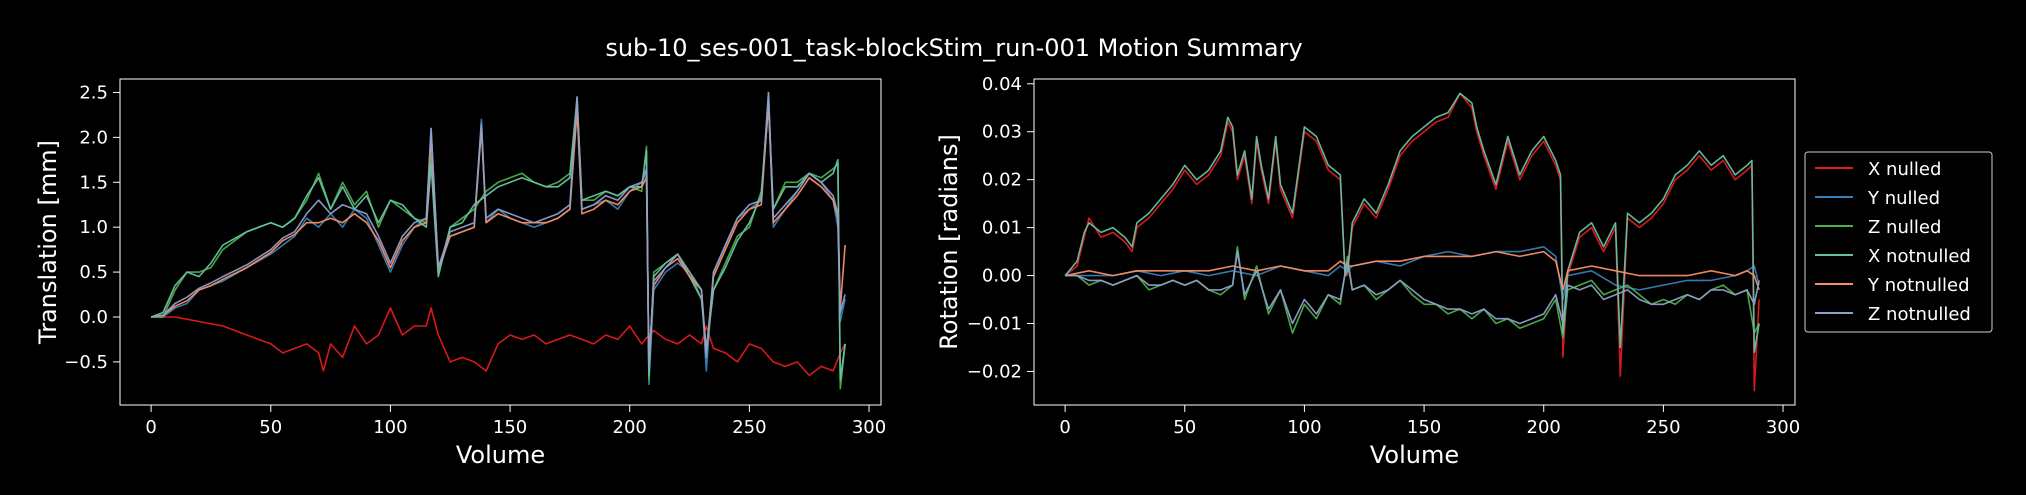 This screenshot has width=2026, height=495. What do you see at coordinates (1002, 276) in the screenshot?
I see `rotation-ytick-label-2: 0.00` at bounding box center [1002, 276].